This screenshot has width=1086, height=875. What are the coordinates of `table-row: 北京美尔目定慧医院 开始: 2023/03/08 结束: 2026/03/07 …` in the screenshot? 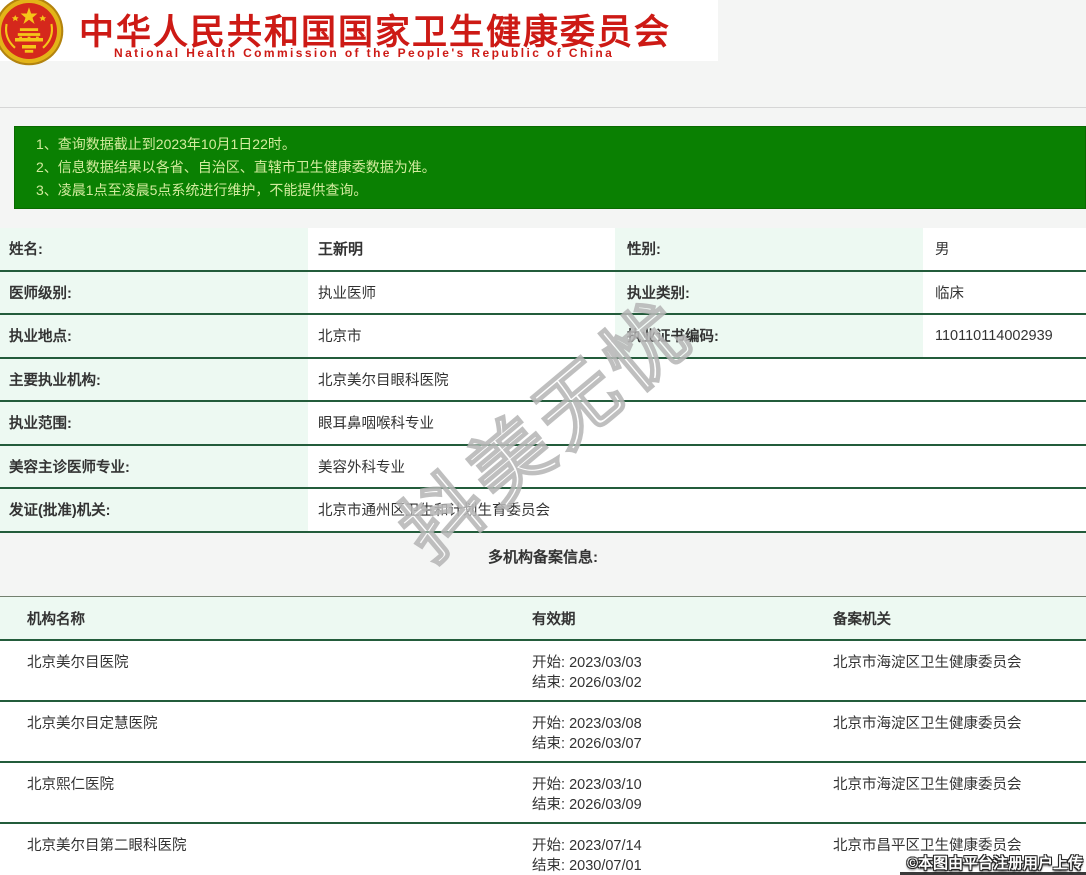 It's located at (543, 732).